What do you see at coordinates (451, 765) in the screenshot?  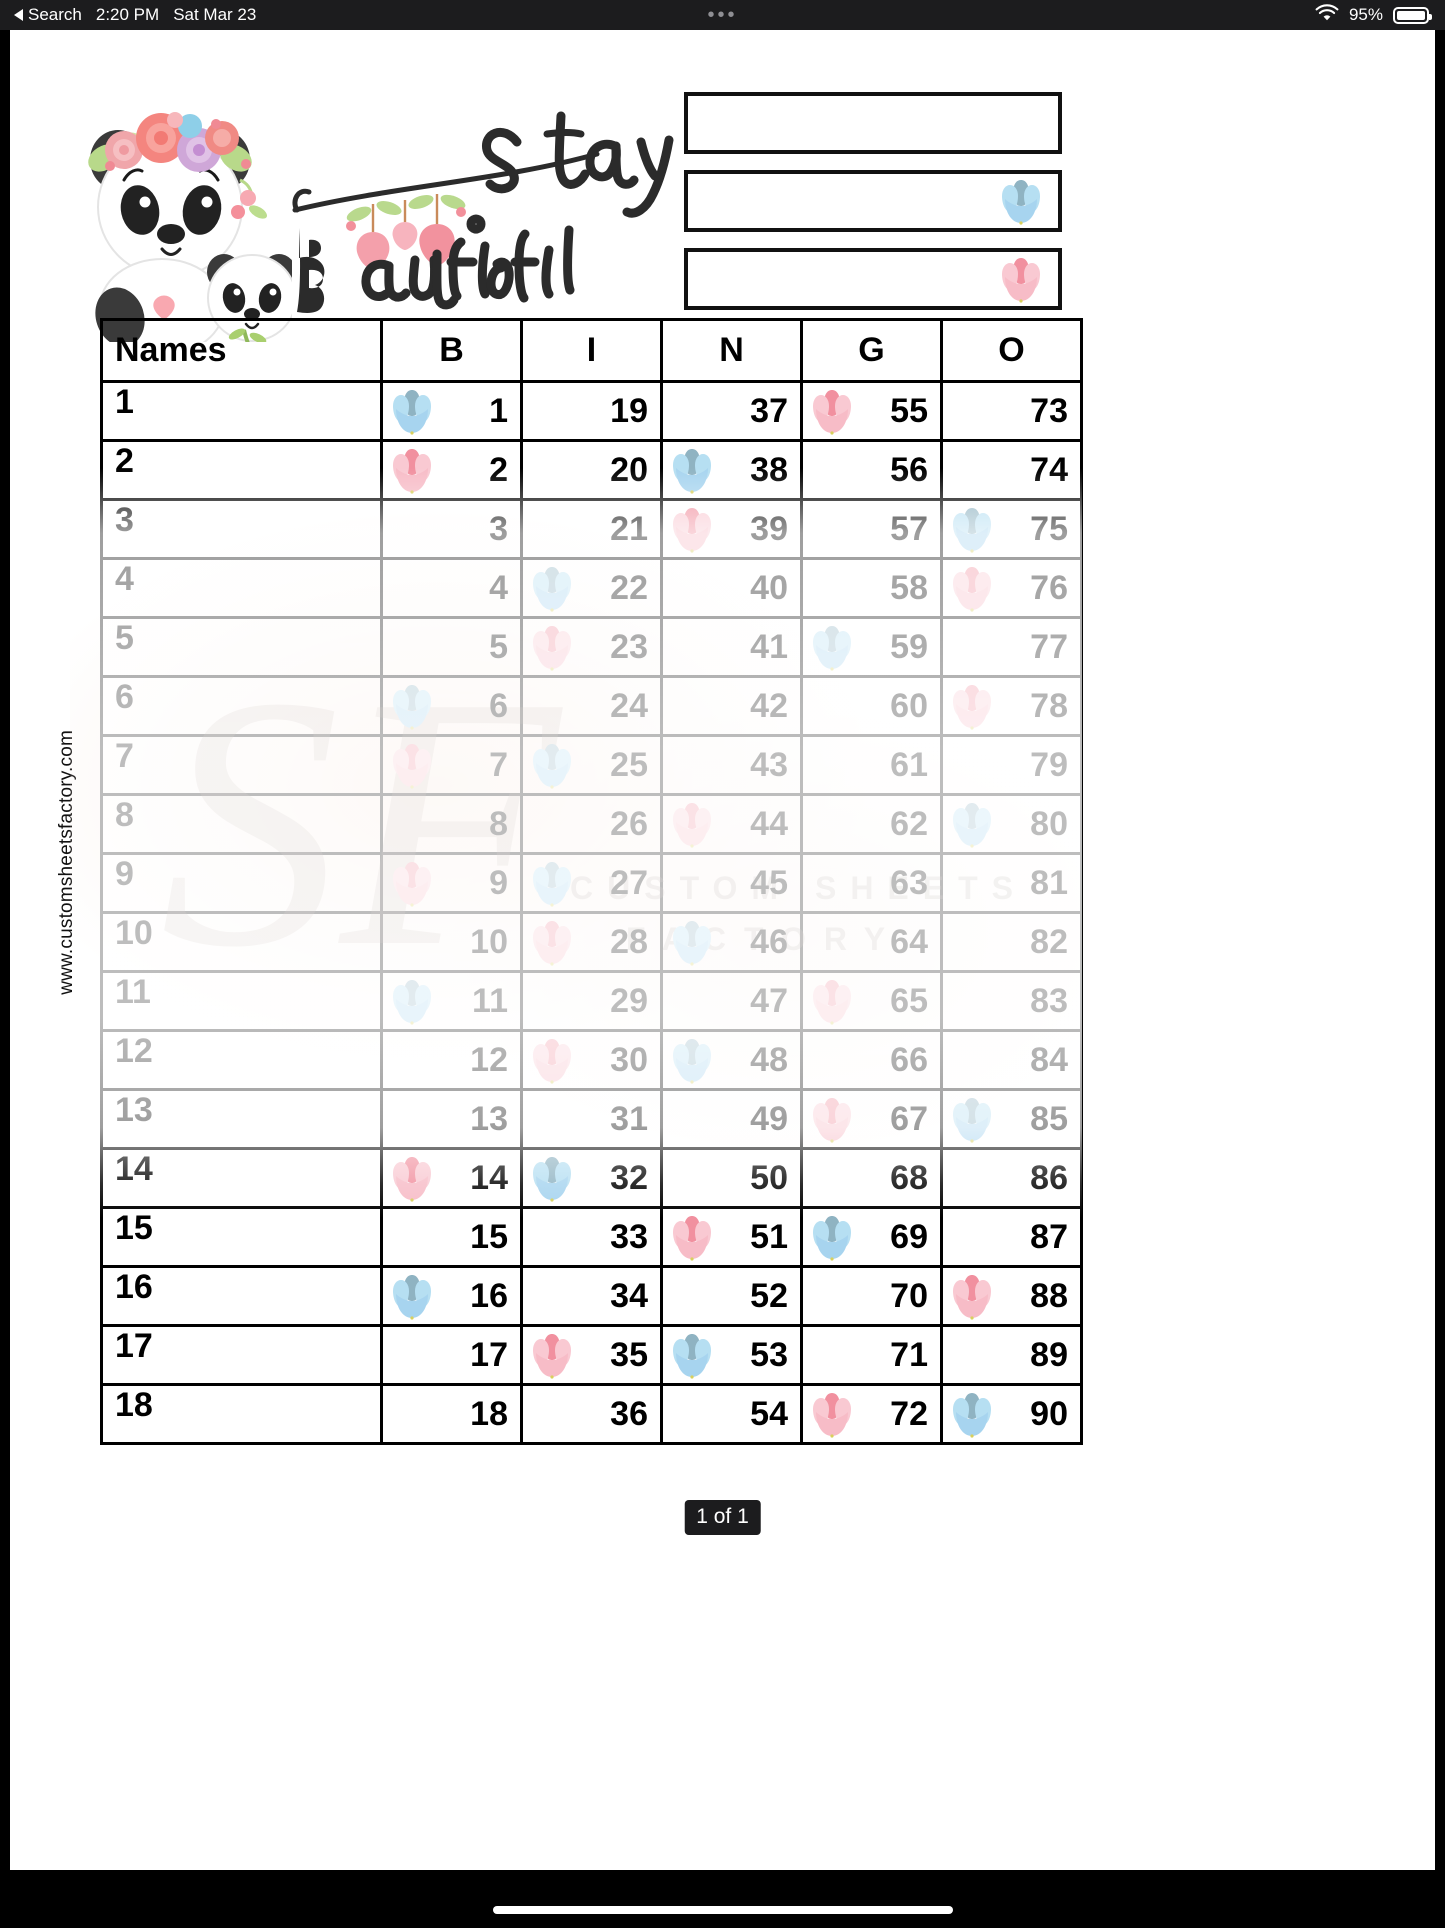 I see `number-cell: 7` at bounding box center [451, 765].